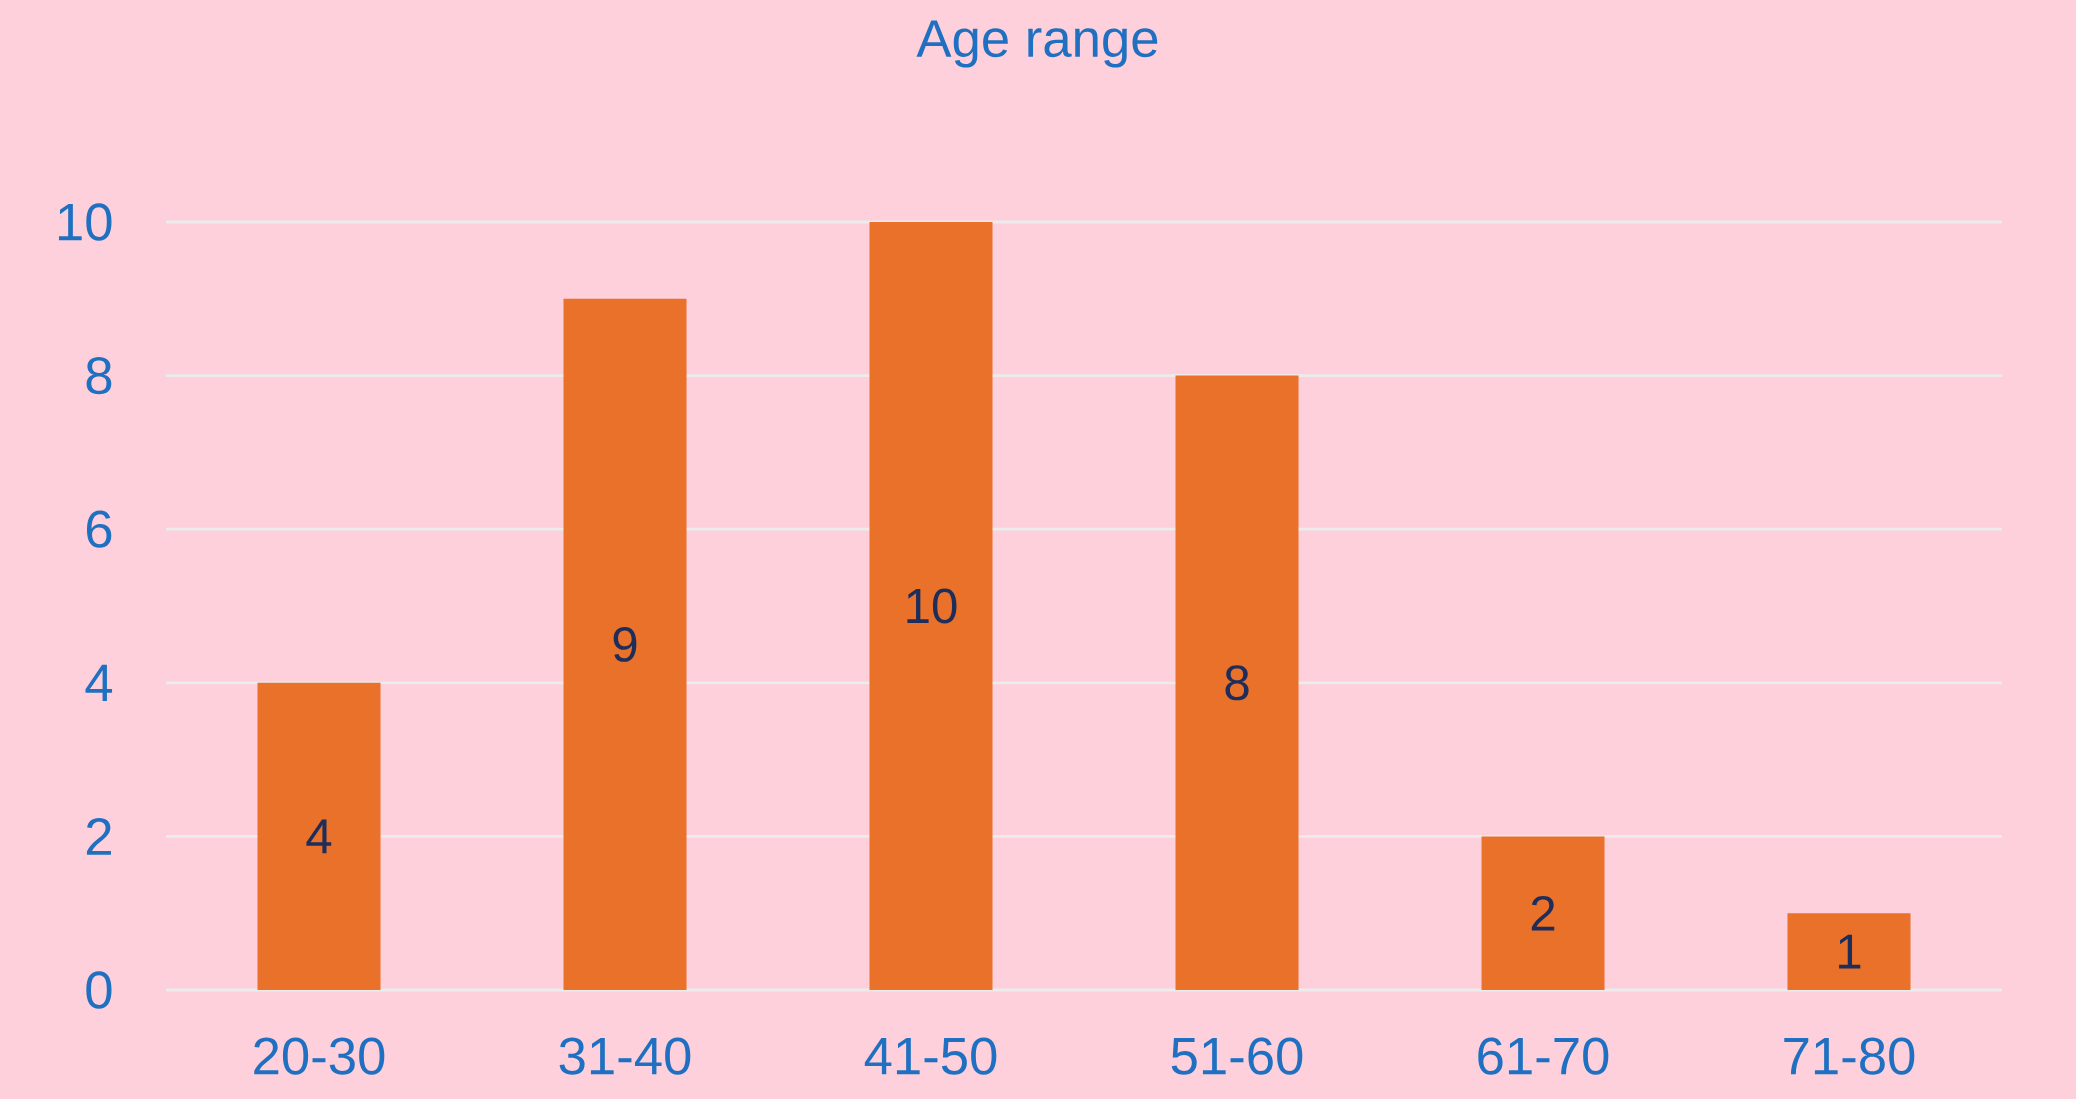  What do you see at coordinates (99, 682) in the screenshot?
I see `y-tick-label: 4` at bounding box center [99, 682].